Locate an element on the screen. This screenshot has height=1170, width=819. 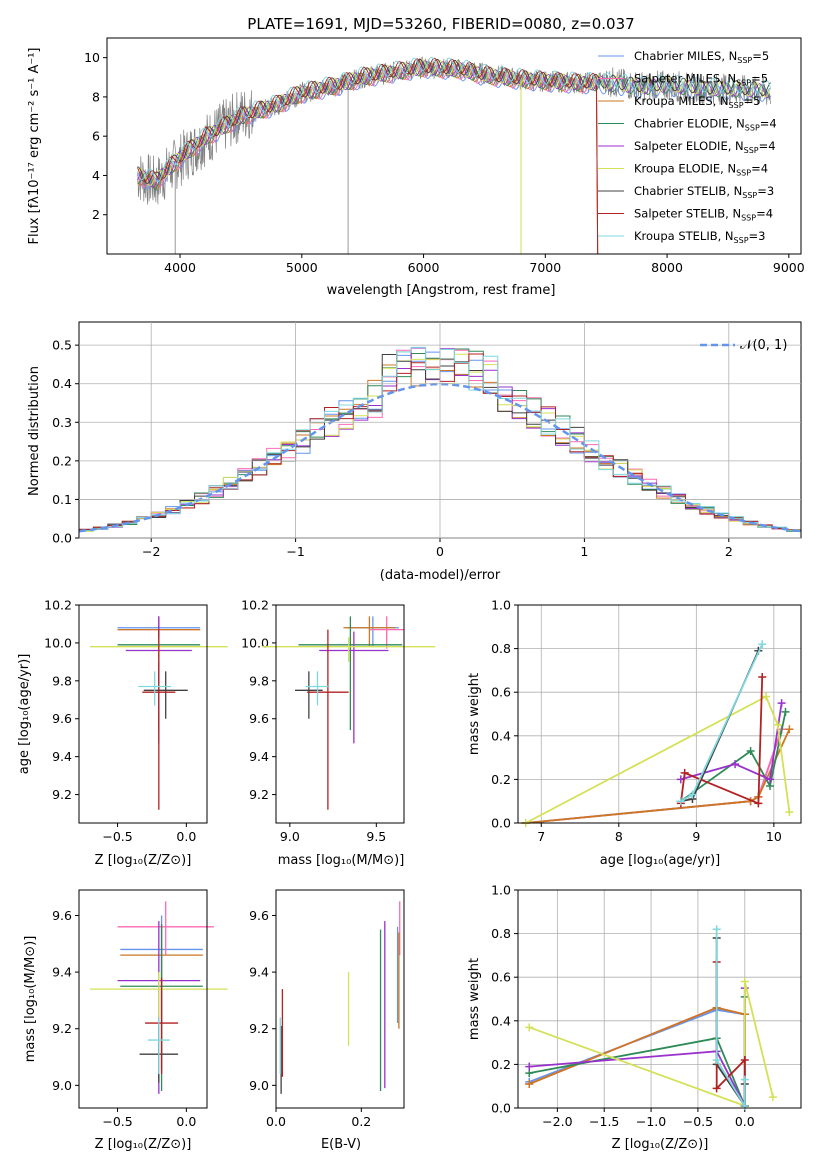
legend-label: Salpeter STELIB, NSSP=4 is located at coordinates (703, 215).